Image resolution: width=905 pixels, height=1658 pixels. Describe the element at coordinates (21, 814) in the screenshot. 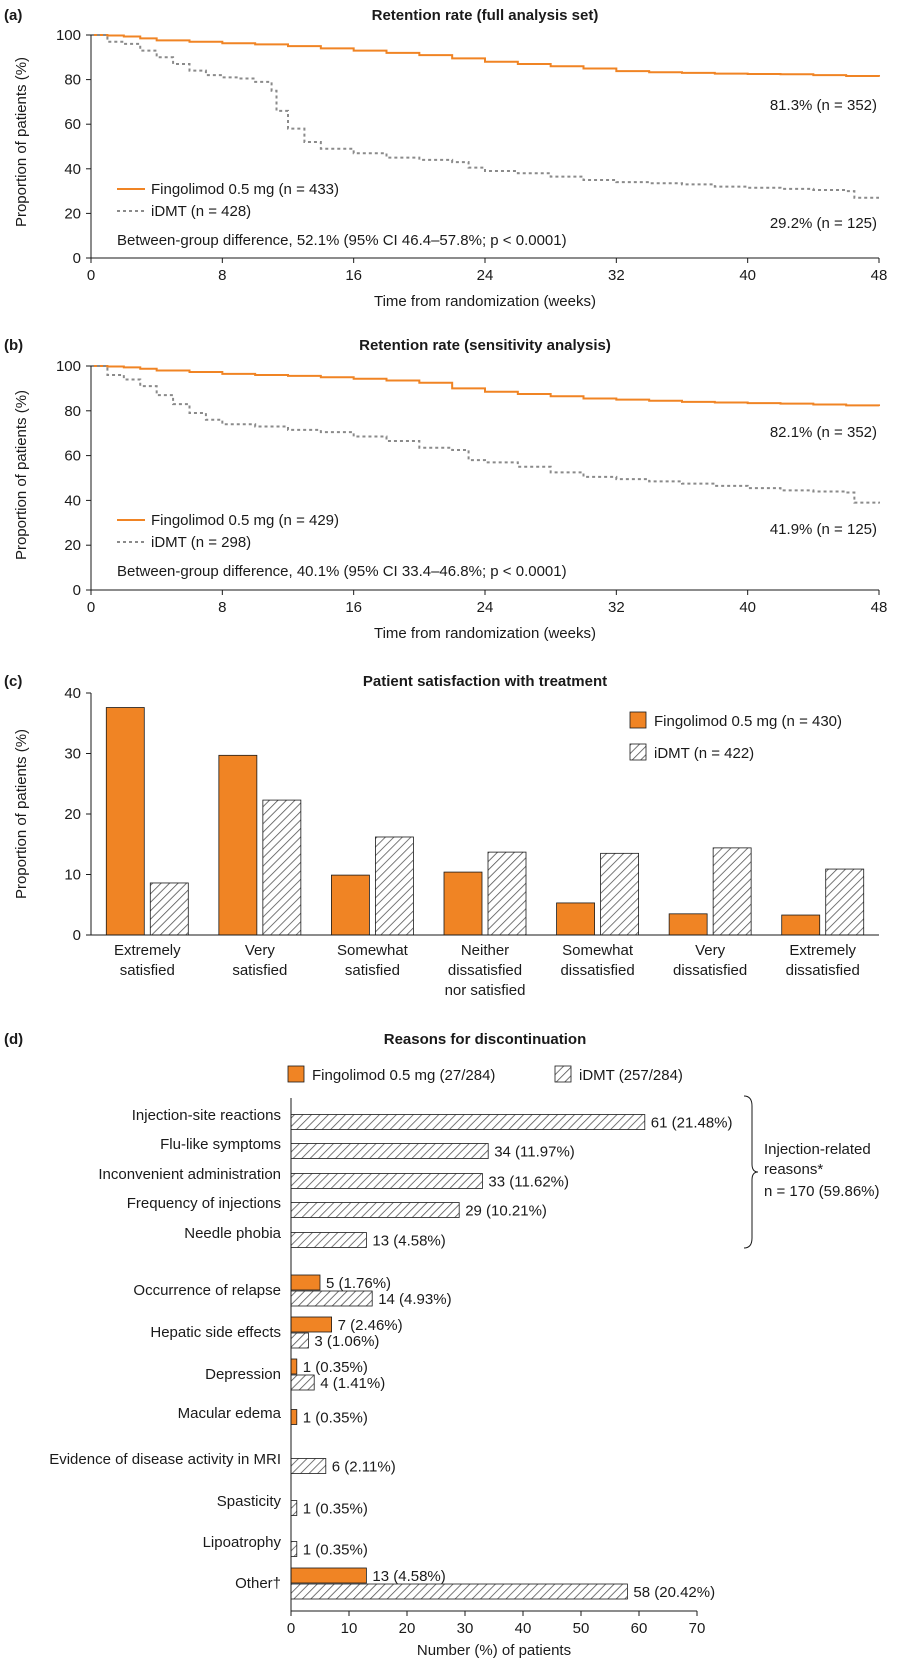

I see `panel-c-y-axis-label: Proportion of patients (%)` at that location.